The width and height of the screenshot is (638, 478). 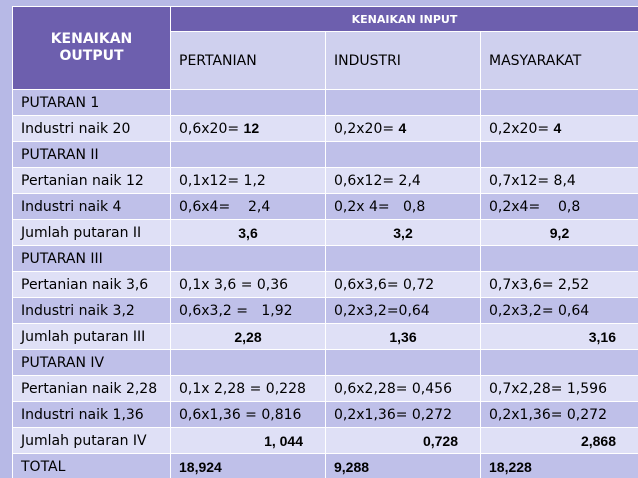 I want to click on row-label: Jumlah putaran III, so click(x=91, y=336).